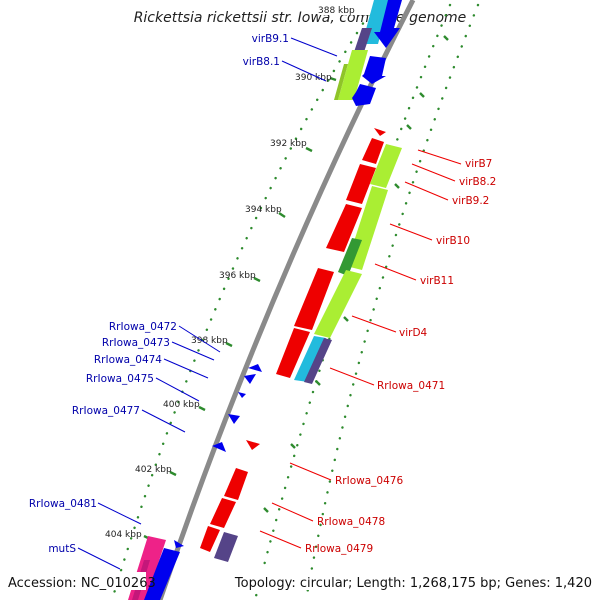 This screenshot has height=600, width=600. I want to click on scale-label: 394 kbp, so click(263, 210).